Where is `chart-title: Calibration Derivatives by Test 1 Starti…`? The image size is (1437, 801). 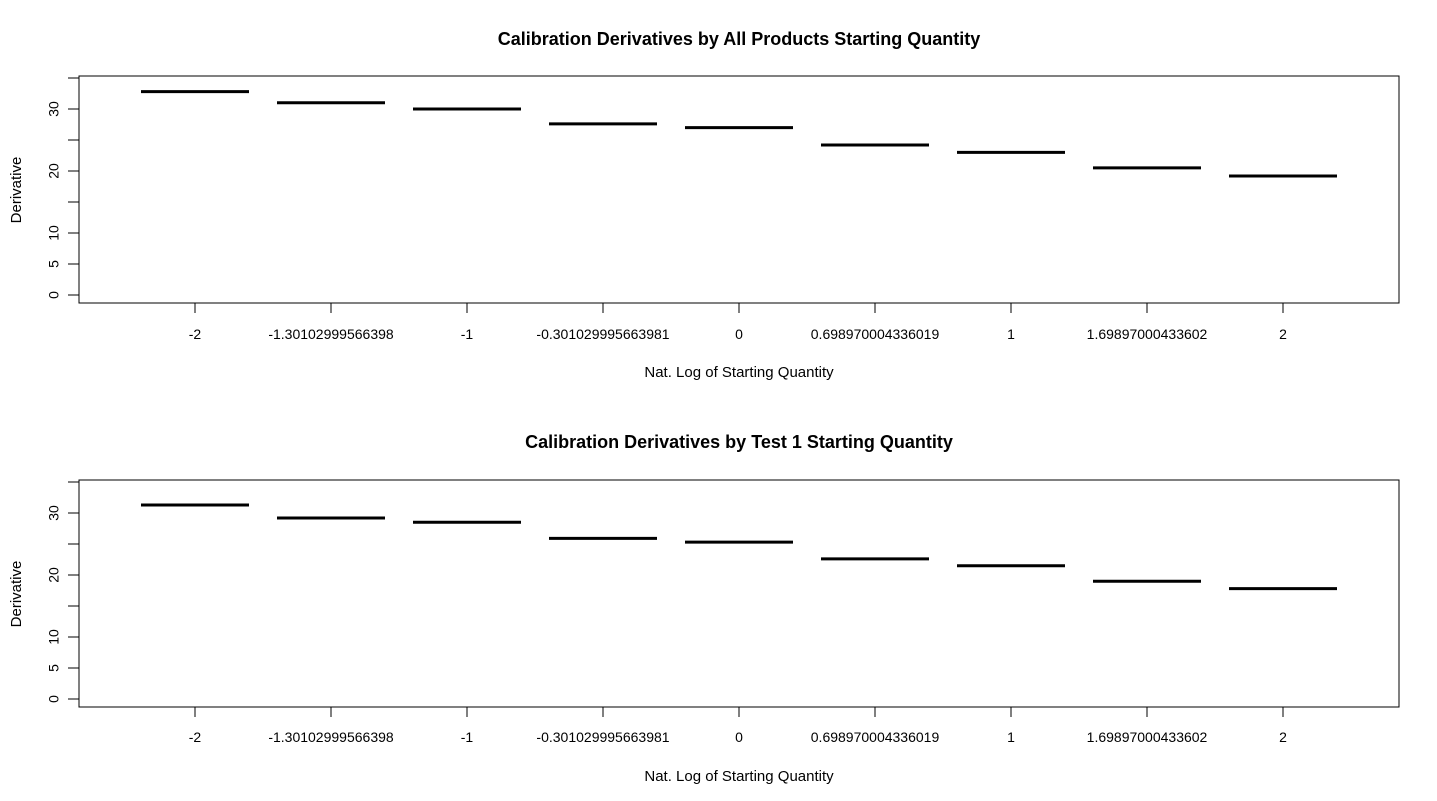
chart-title: Calibration Derivatives by Test 1 Starti… is located at coordinates (739, 442).